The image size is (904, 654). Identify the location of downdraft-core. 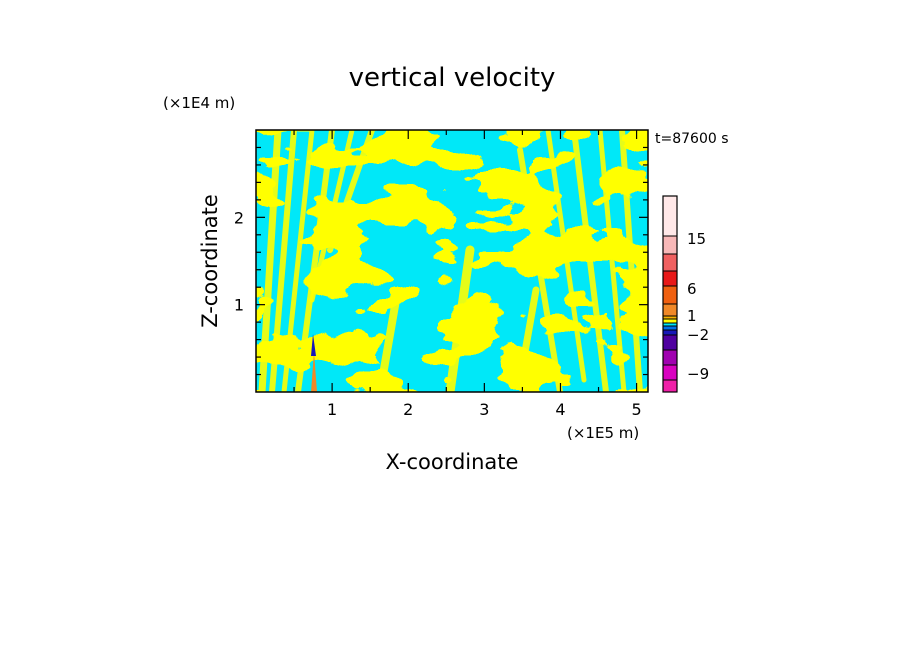
(313, 345).